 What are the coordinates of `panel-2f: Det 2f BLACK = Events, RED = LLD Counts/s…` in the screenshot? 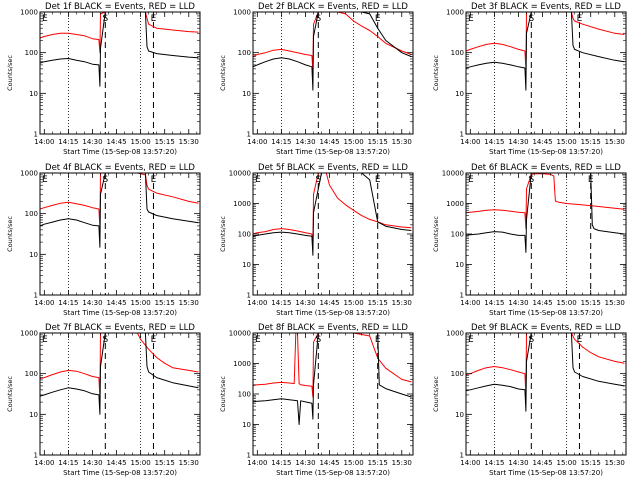 It's located at (316, 79).